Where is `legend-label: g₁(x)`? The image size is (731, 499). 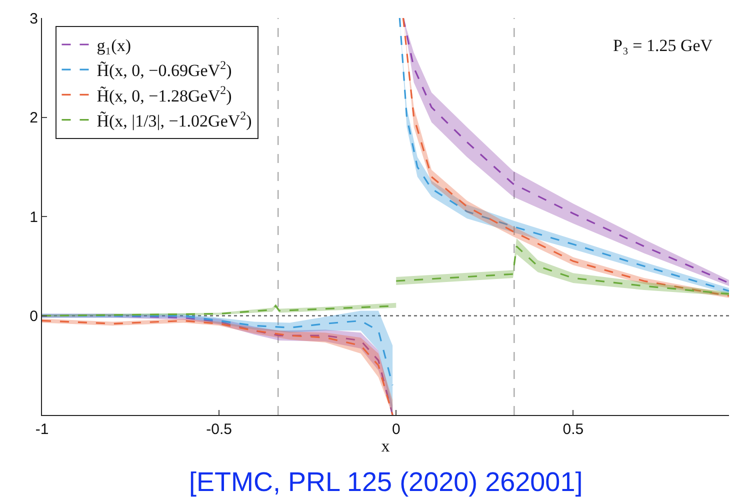
legend-label: g₁(x) is located at coordinates (113, 46).